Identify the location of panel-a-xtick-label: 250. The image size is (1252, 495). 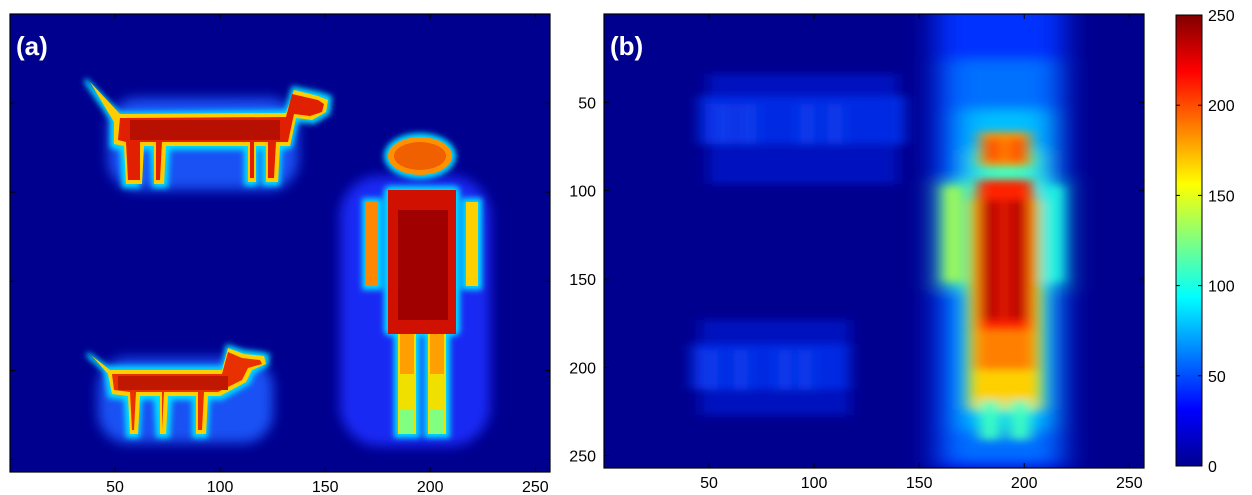
(535, 487).